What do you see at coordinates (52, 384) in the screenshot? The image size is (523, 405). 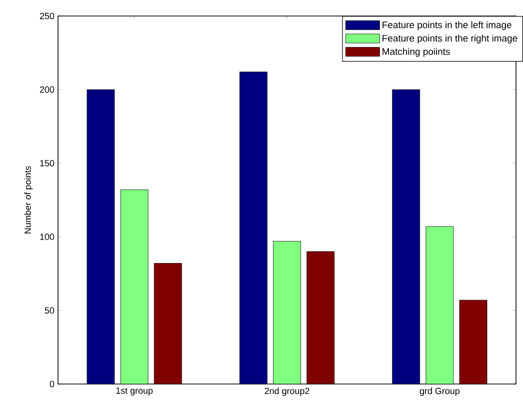 I see `y-tick-label: 0` at bounding box center [52, 384].